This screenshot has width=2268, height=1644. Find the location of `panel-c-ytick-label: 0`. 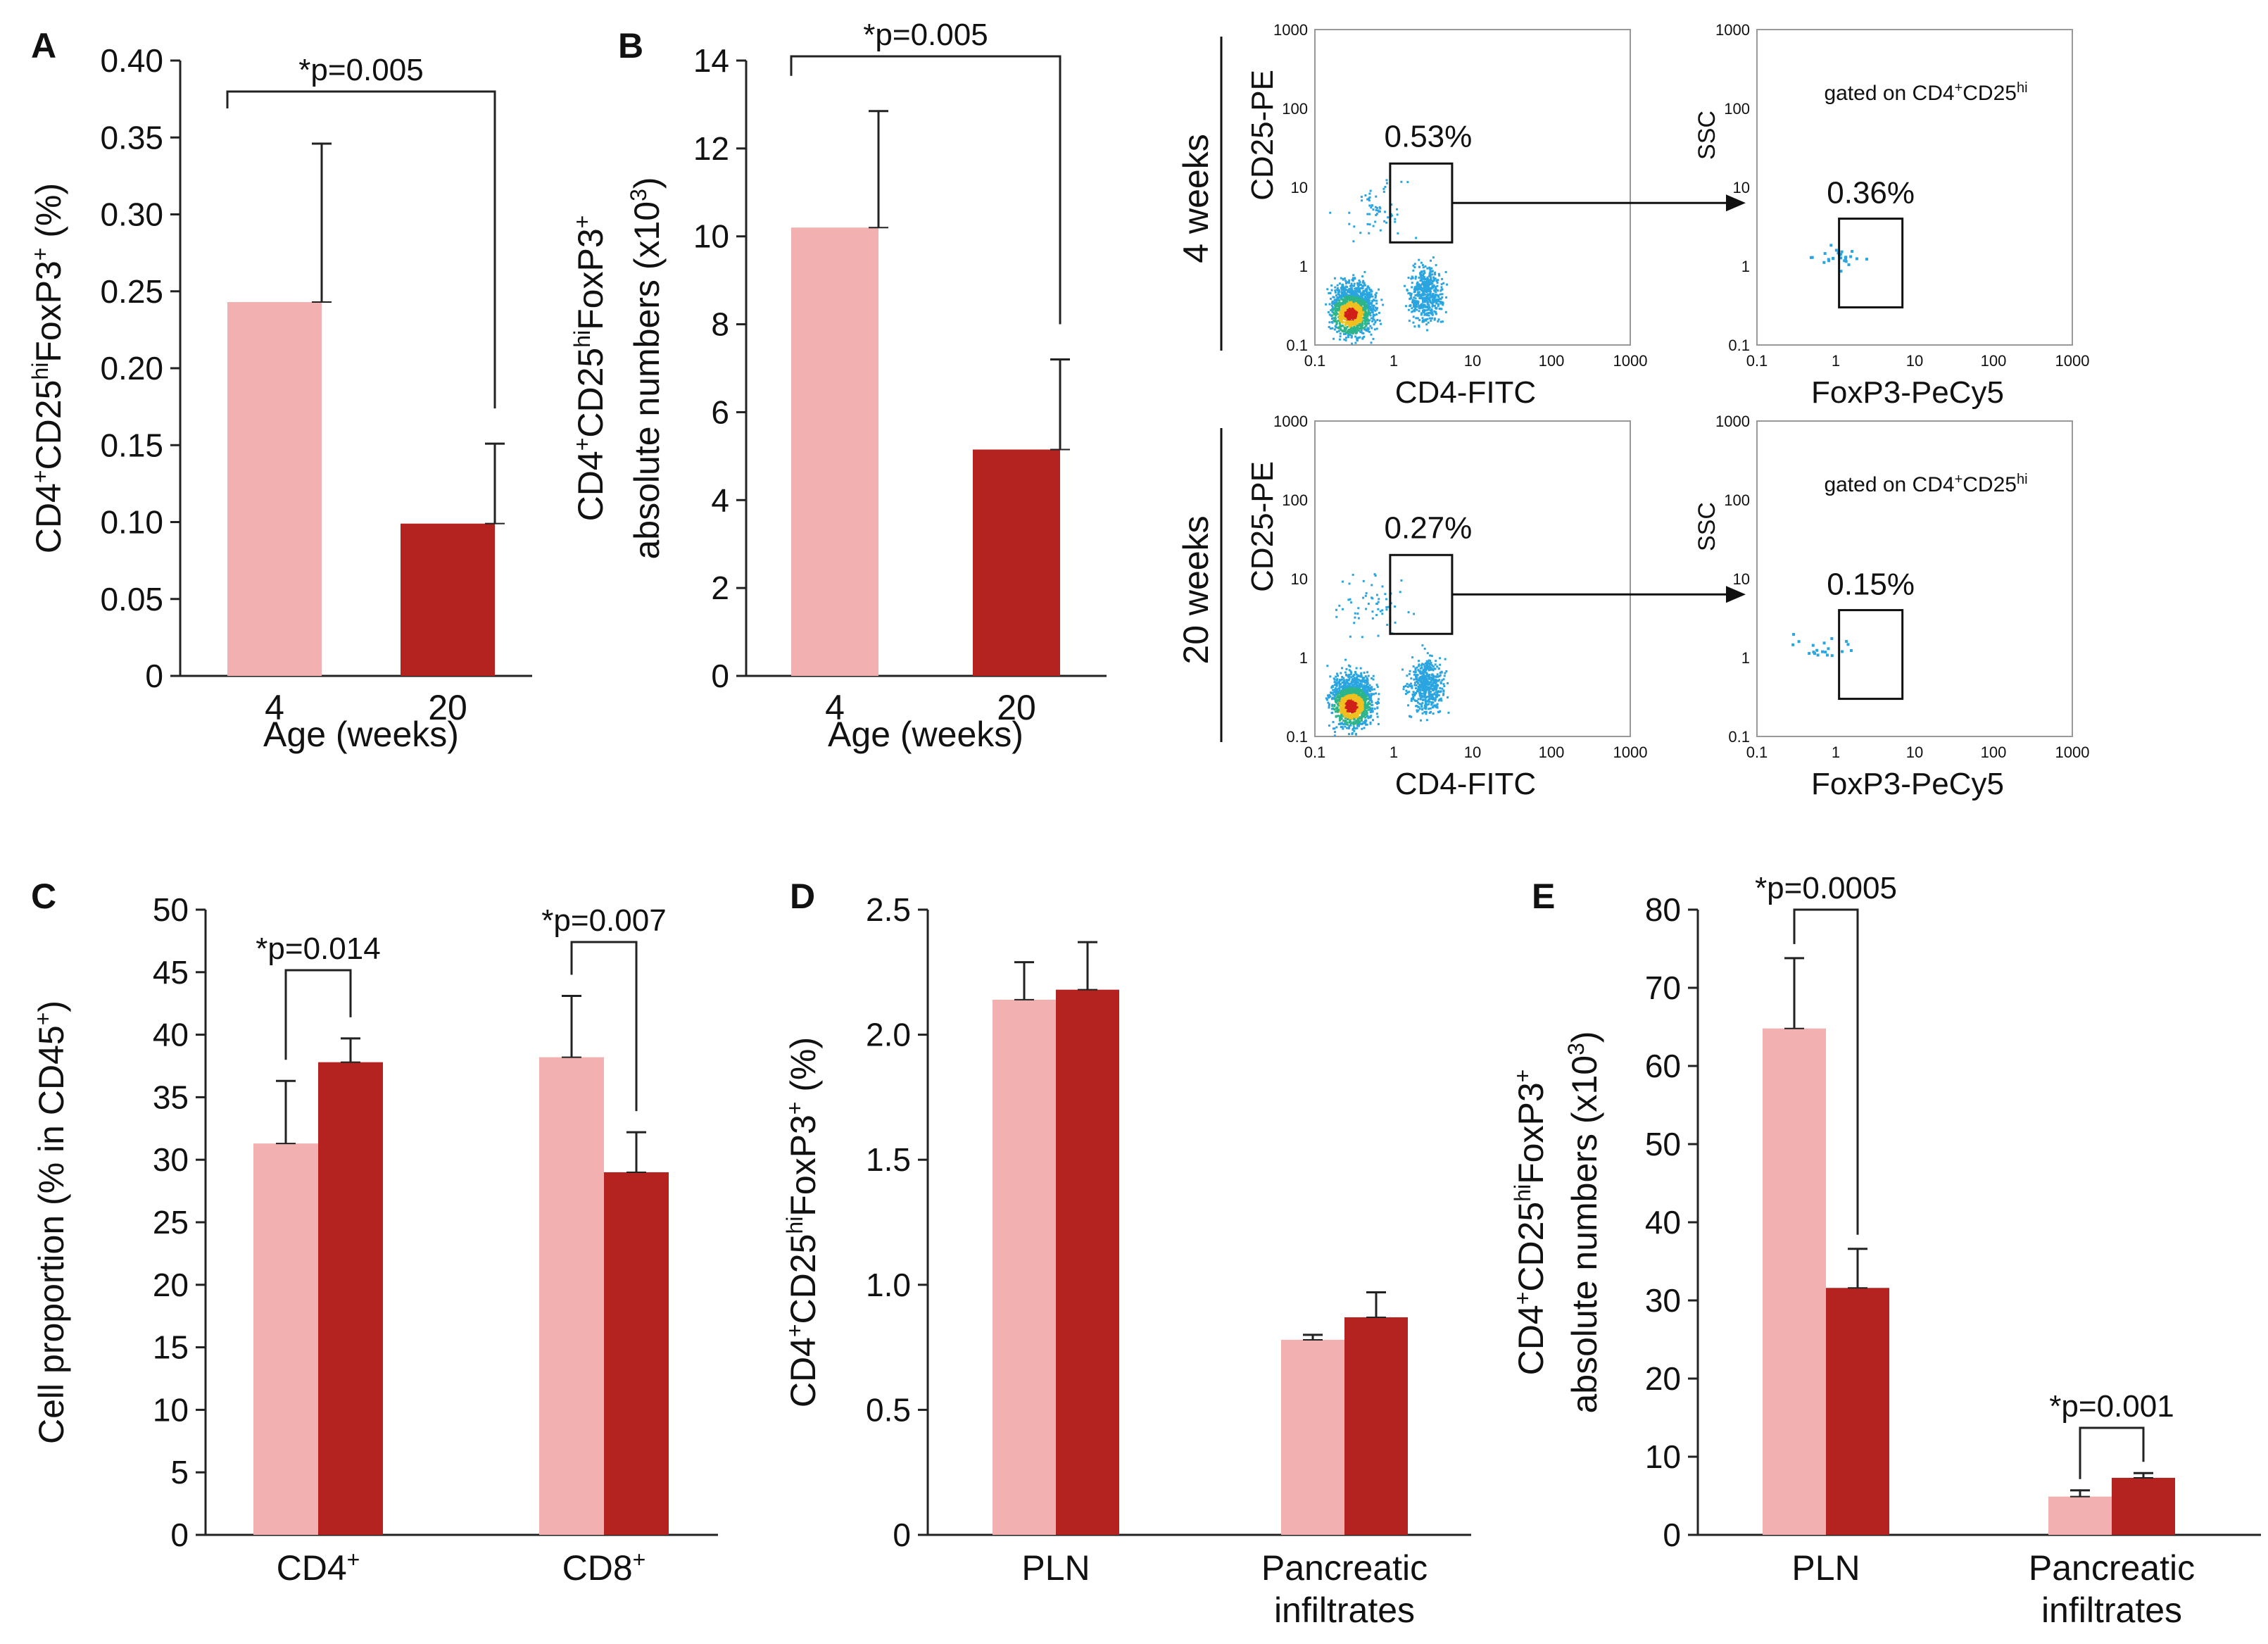

panel-c-ytick-label: 0 is located at coordinates (179, 1535).